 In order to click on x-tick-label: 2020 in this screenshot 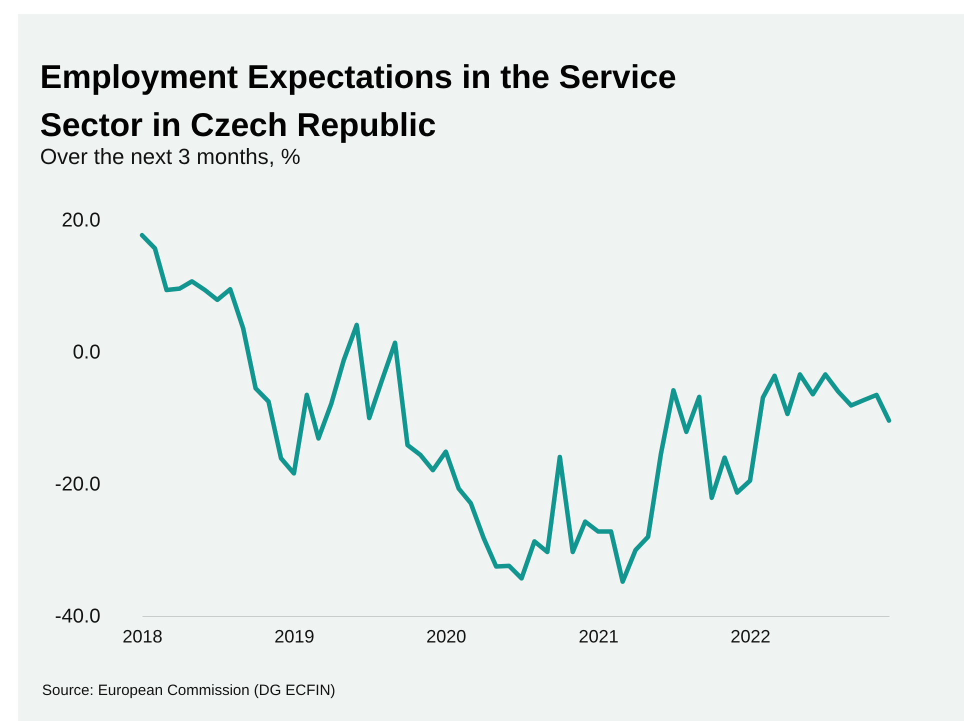, I will do `click(446, 636)`.